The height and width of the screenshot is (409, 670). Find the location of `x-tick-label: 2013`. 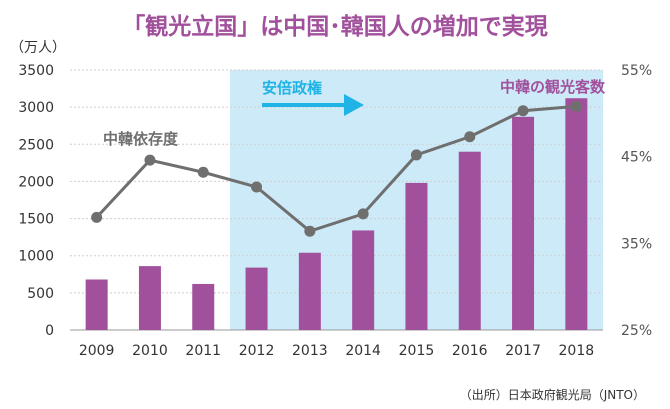

x-tick-label: 2013 is located at coordinates (310, 351).